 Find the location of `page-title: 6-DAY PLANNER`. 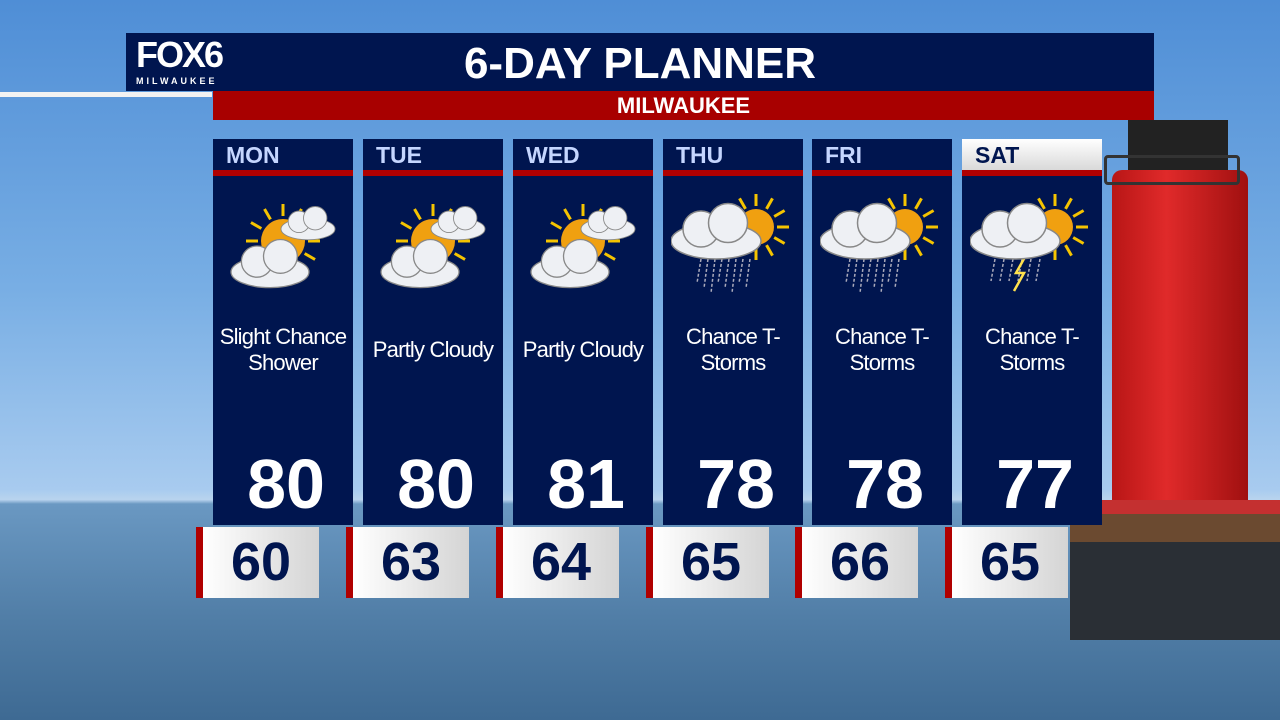

page-title: 6-DAY PLANNER is located at coordinates (640, 63).